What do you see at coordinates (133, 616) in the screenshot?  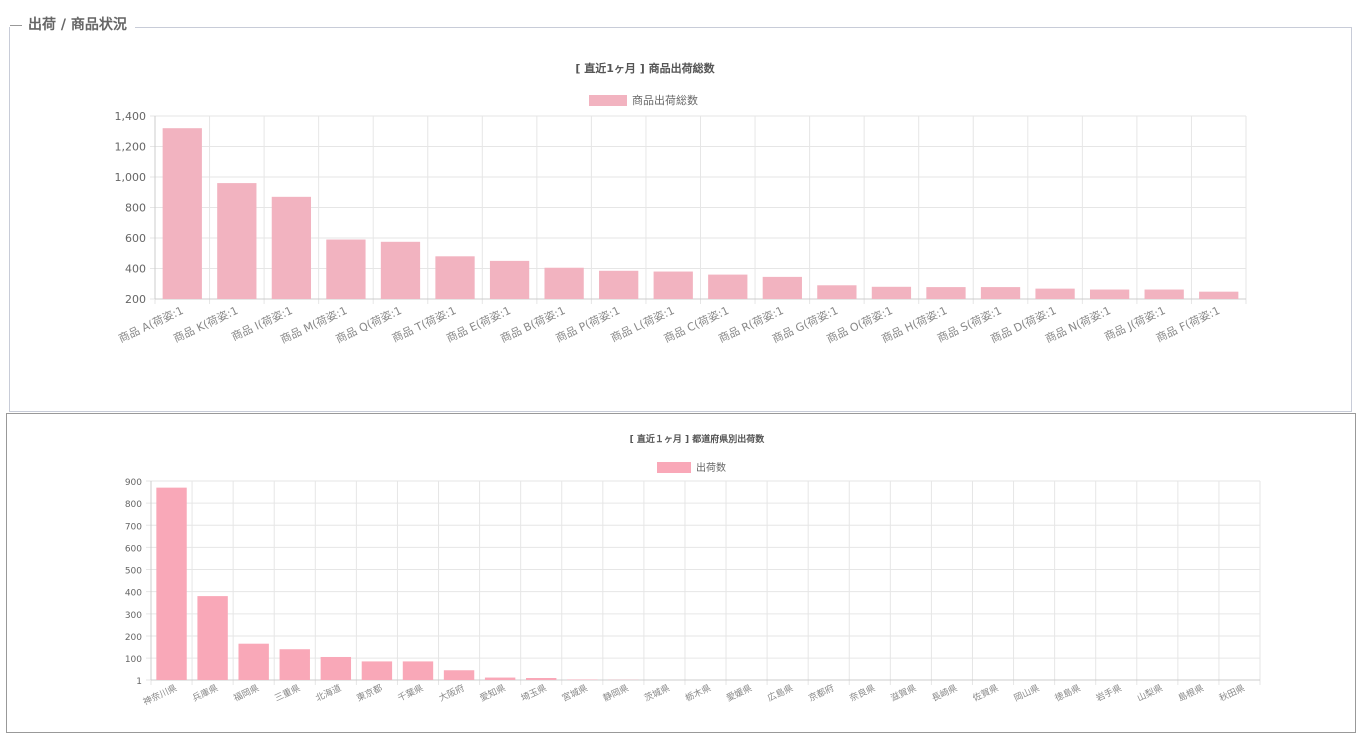 I see `y-tick-label: 300` at bounding box center [133, 616].